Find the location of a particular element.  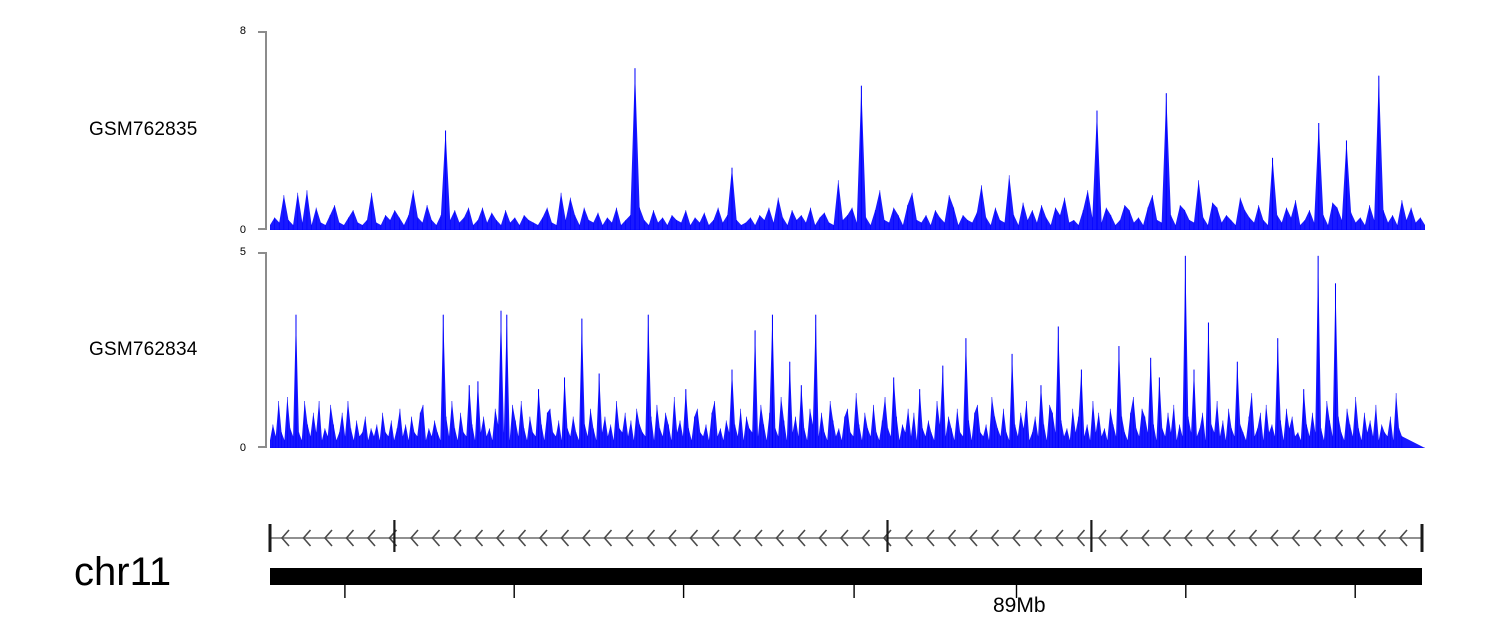

track-label-gsm762834: GSM762834 is located at coordinates (143, 349).